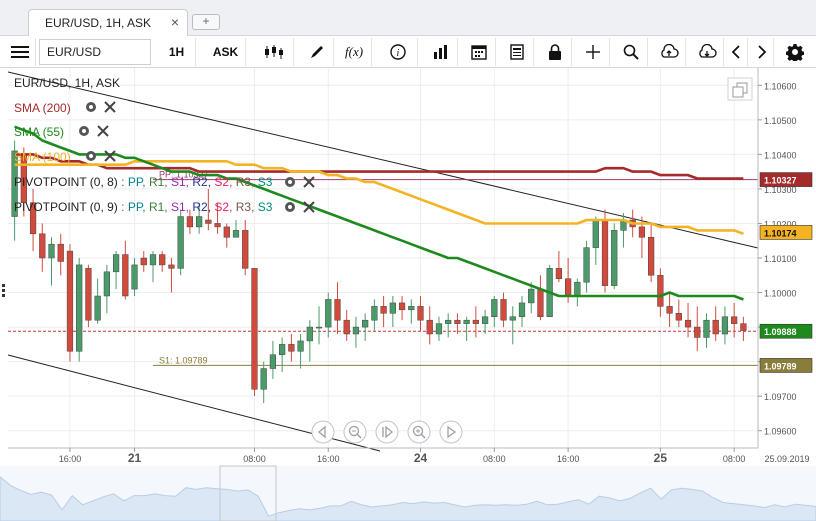 The image size is (816, 521). Describe the element at coordinates (398, 52) in the screenshot. I see `info-icon: i` at that location.